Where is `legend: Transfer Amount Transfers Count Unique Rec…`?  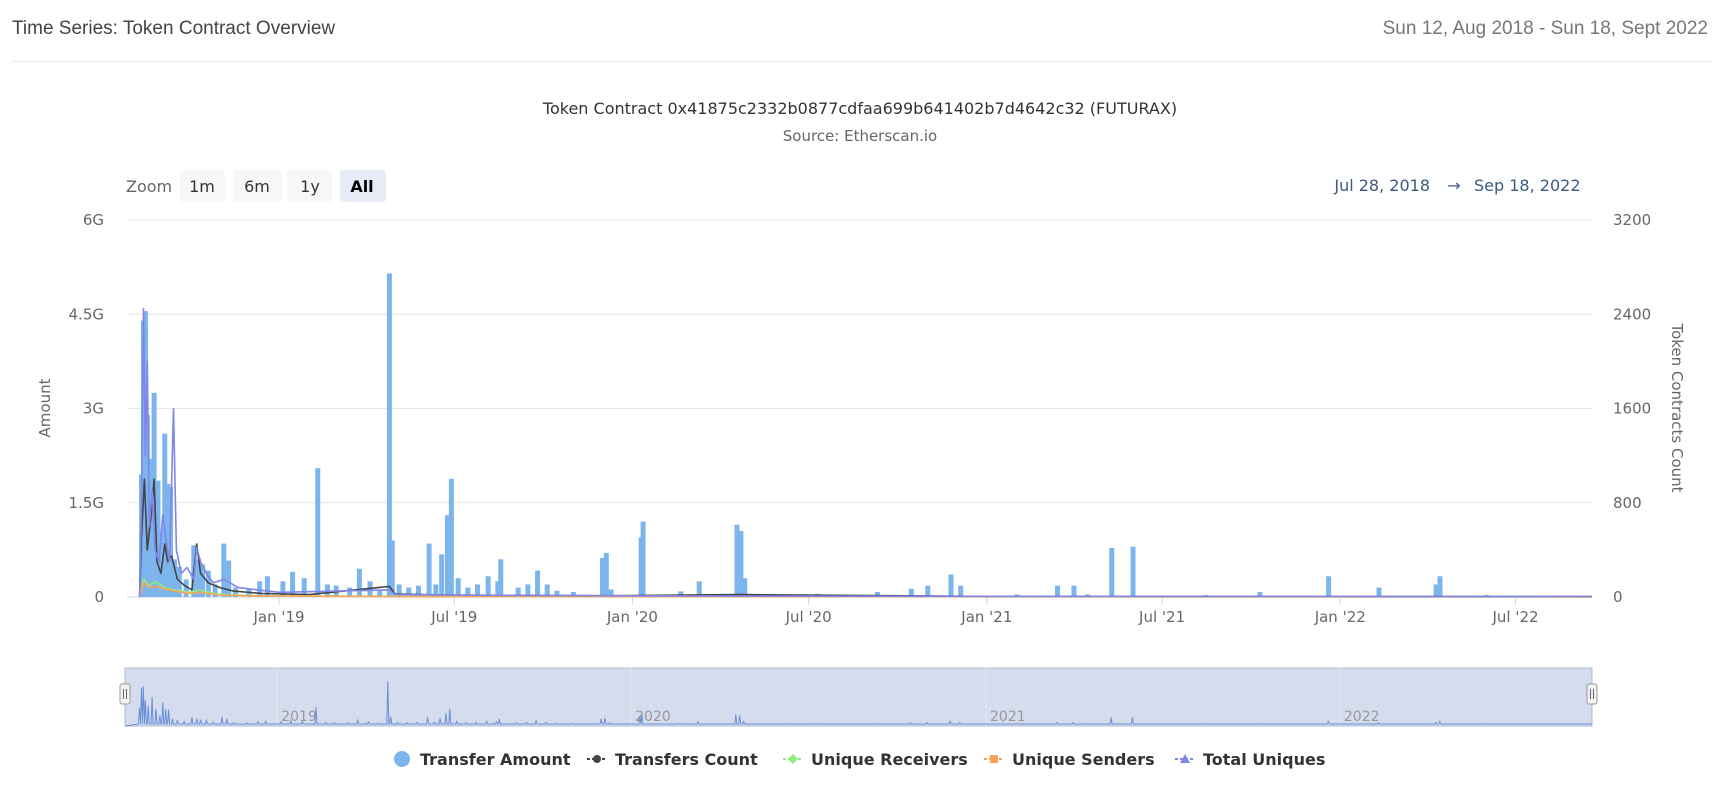 legend: Transfer Amount Transfers Count Unique Rec… is located at coordinates (859, 759).